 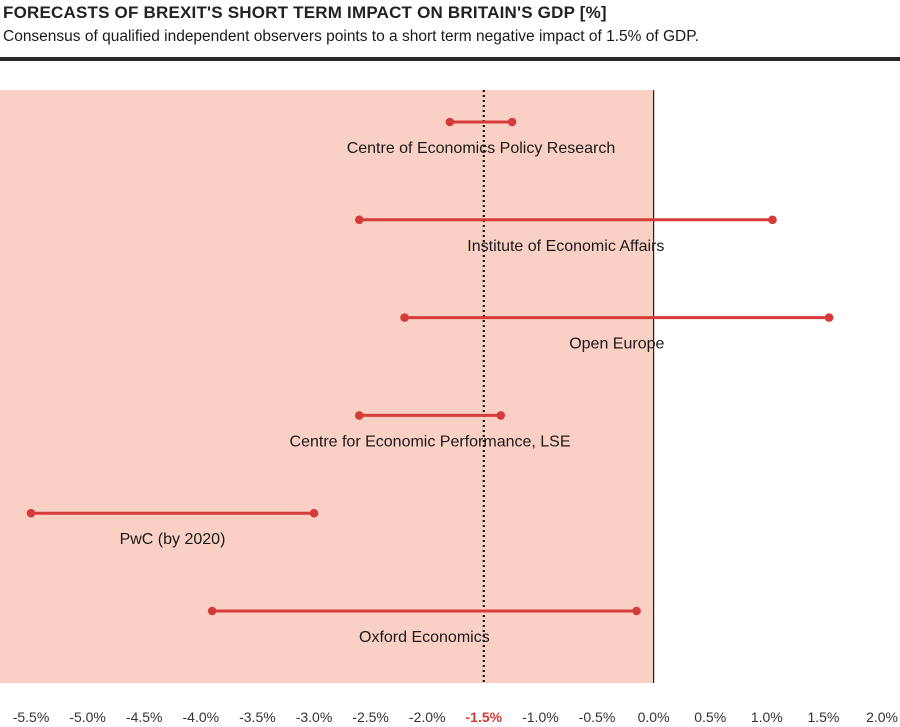 I want to click on range-label: PwC (by 2020), so click(x=173, y=539).